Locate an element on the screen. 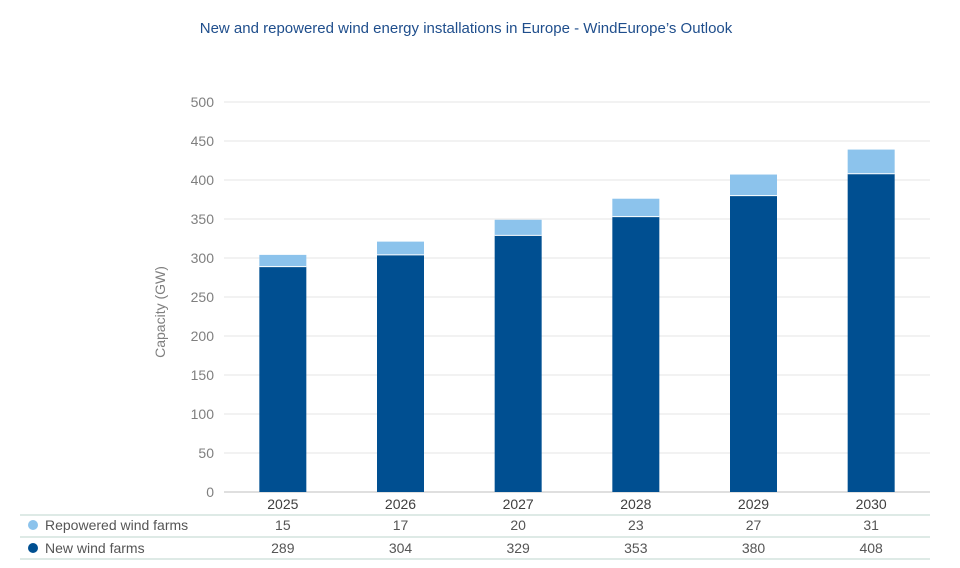 The width and height of the screenshot is (960, 568). data-label: 380 is located at coordinates (754, 548).